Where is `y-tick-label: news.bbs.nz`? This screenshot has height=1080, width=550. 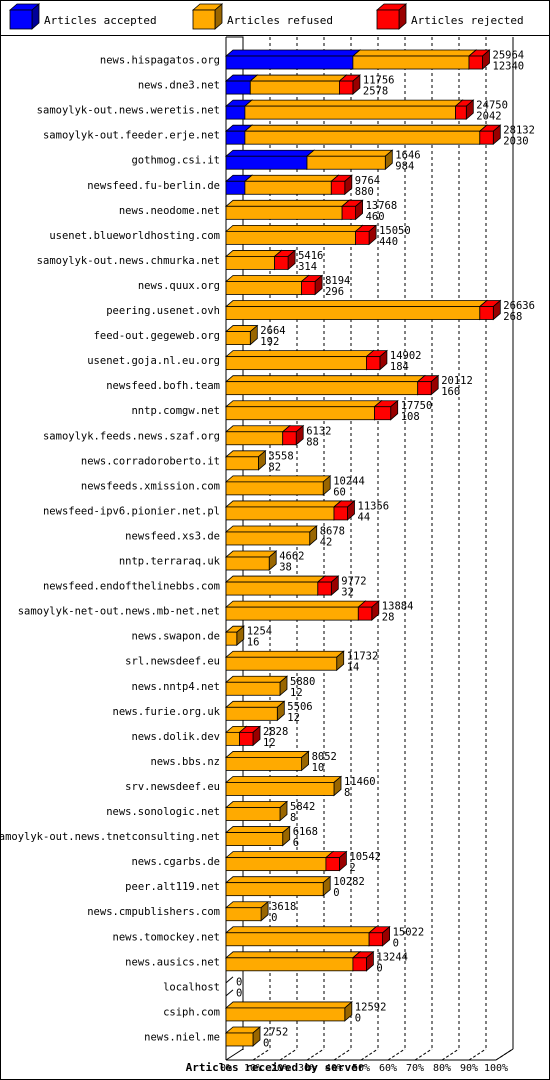 y-tick-label: news.bbs.nz is located at coordinates (185, 762).